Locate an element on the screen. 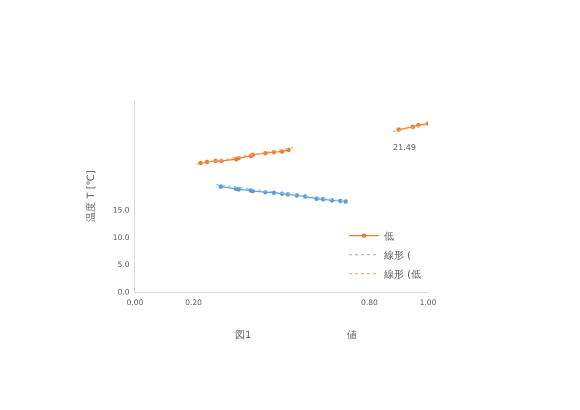 This screenshot has width=580, height=410. legend-label: 線形 (低 is located at coordinates (402, 275).